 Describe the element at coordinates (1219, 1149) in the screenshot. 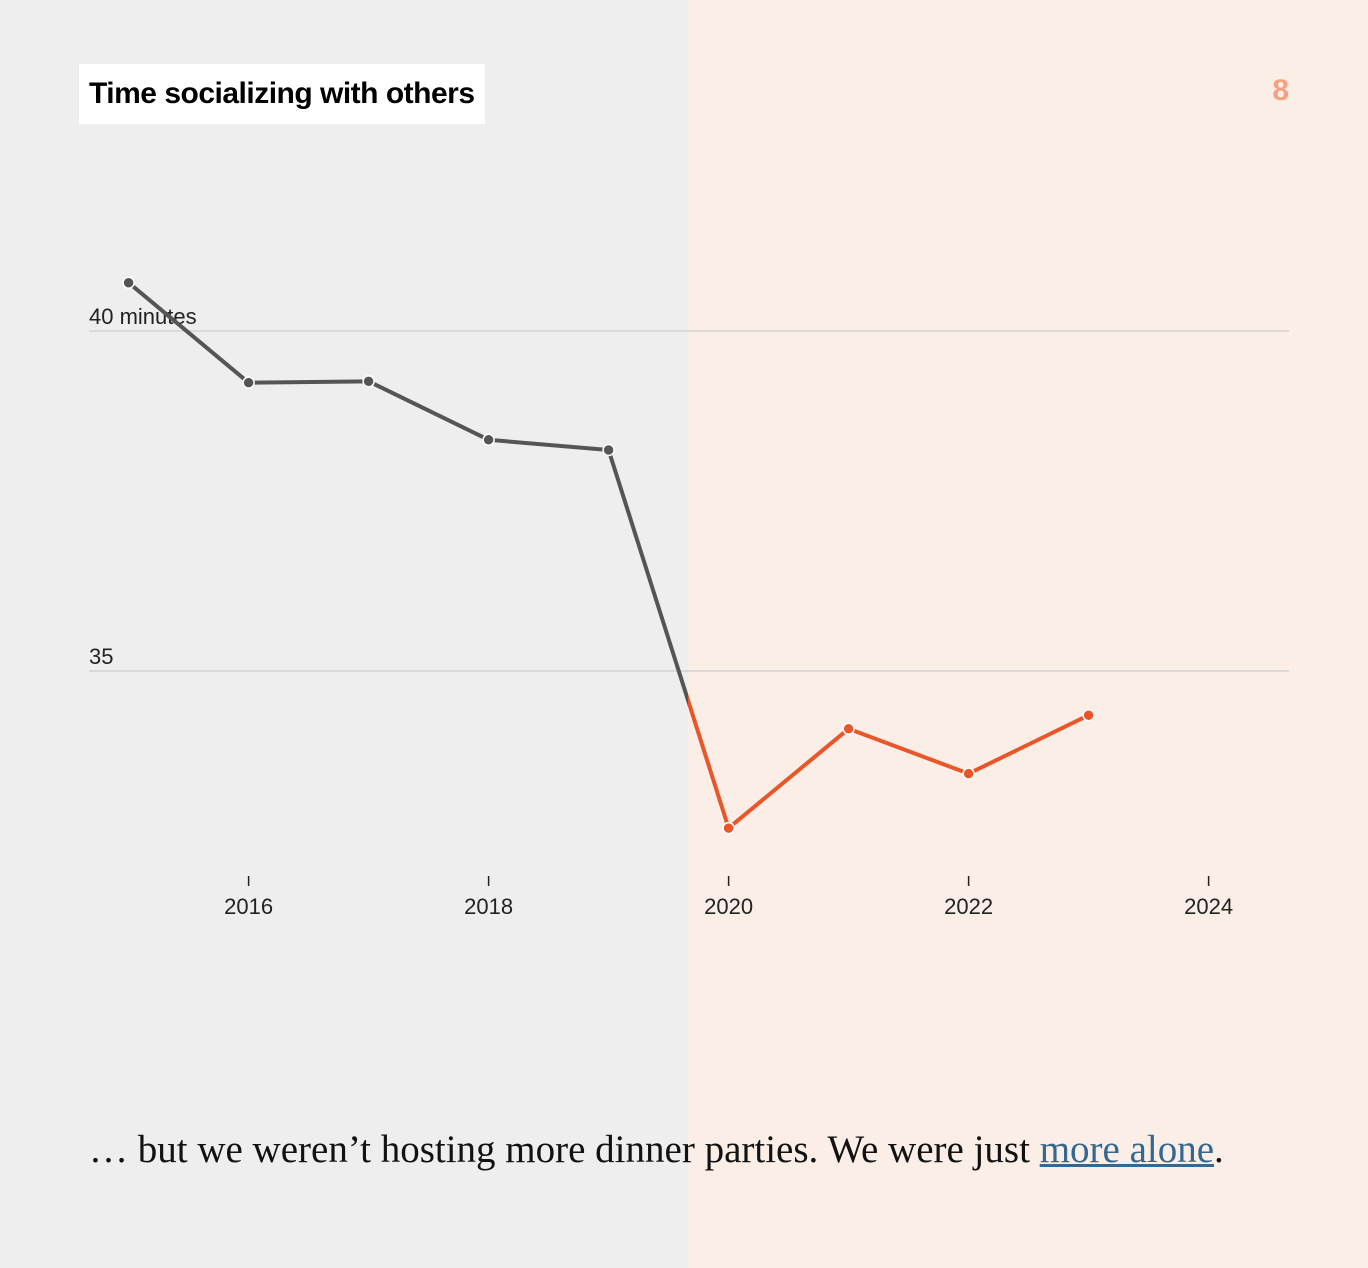

I see `caption-end: .` at that location.